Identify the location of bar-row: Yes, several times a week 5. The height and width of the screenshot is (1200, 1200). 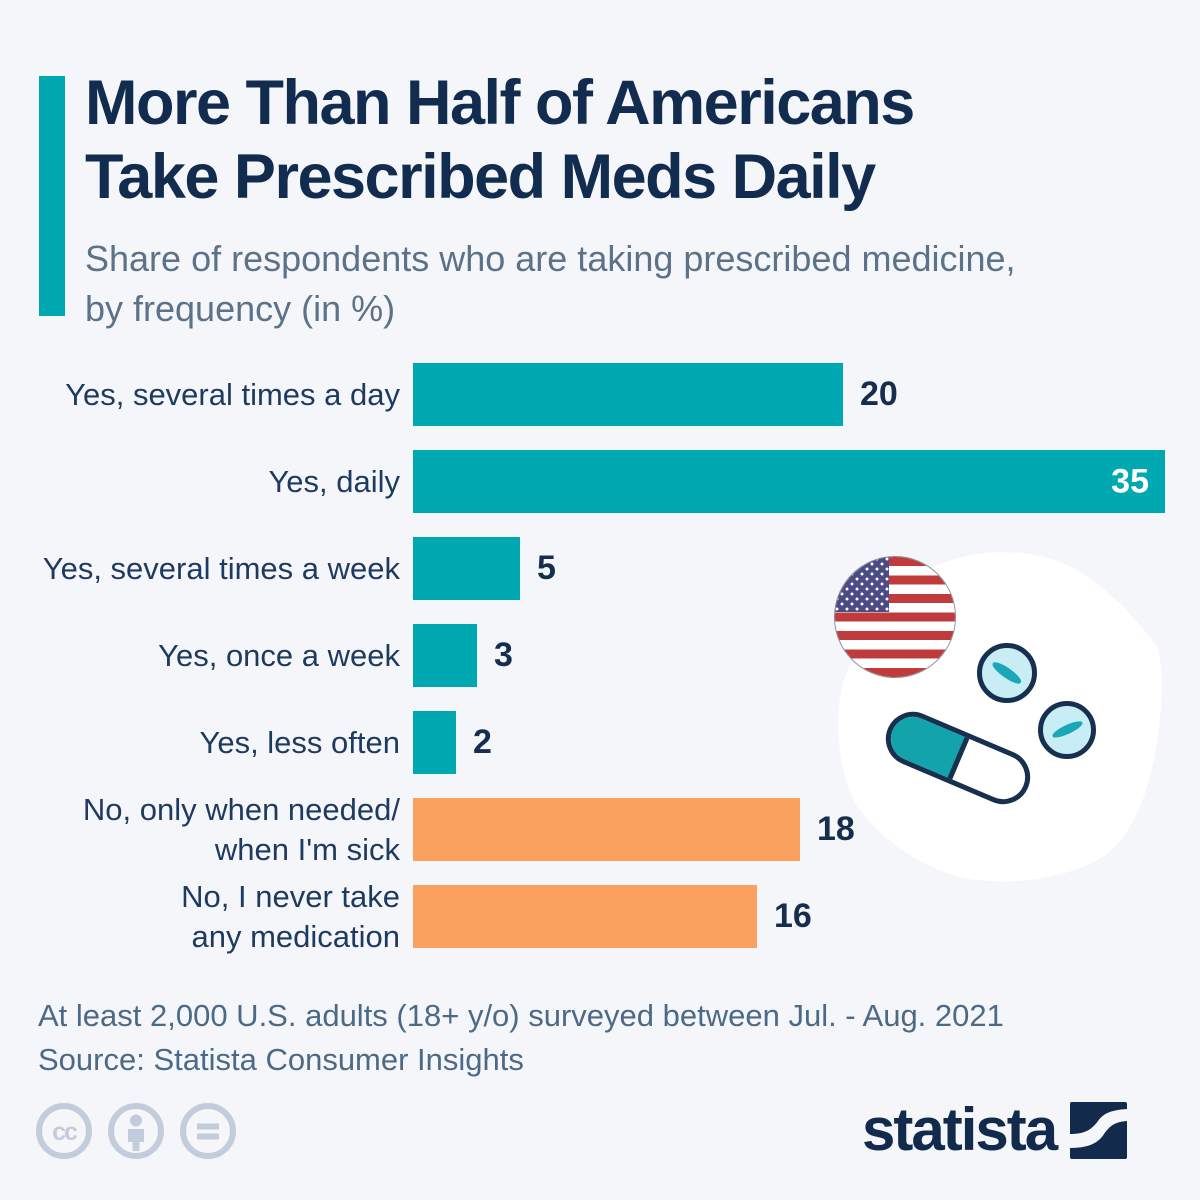
(610, 568).